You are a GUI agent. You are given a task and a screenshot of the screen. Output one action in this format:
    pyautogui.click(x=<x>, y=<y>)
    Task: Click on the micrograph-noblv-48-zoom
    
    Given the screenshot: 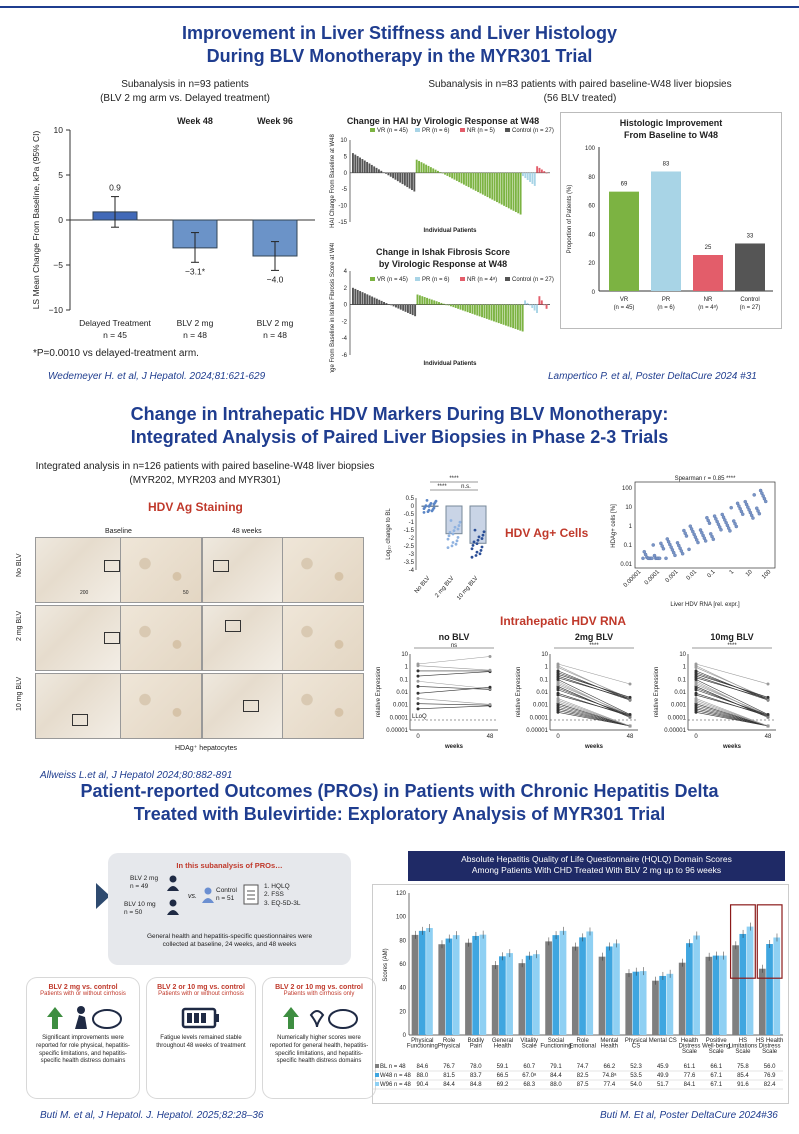 What is the action you would take?
    pyautogui.click(x=323, y=570)
    